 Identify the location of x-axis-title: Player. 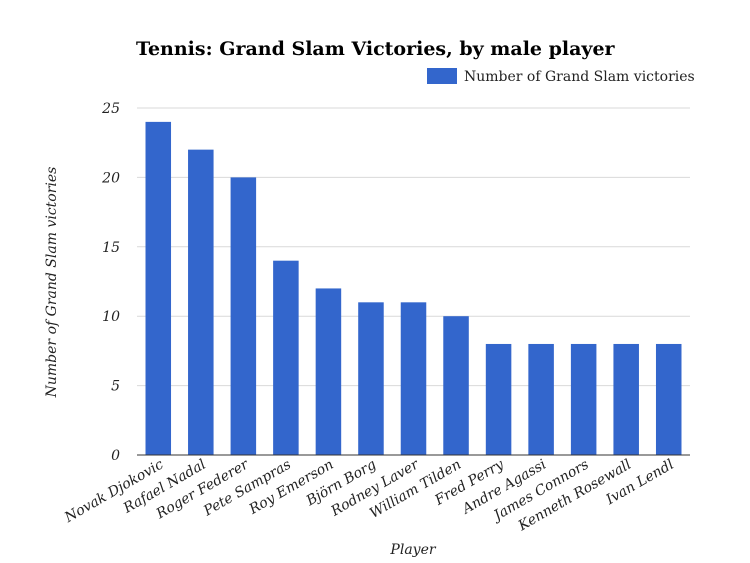
(412, 550).